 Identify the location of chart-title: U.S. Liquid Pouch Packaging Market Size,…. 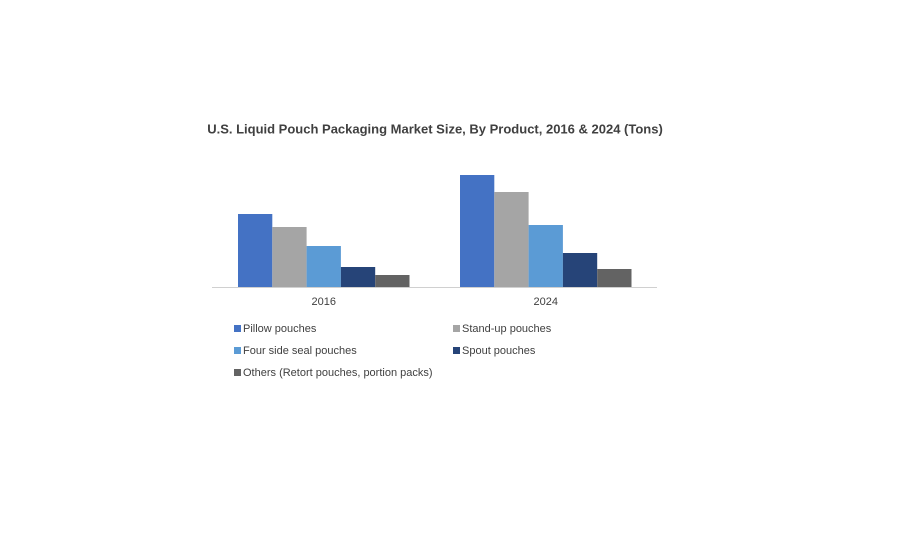
(435, 128).